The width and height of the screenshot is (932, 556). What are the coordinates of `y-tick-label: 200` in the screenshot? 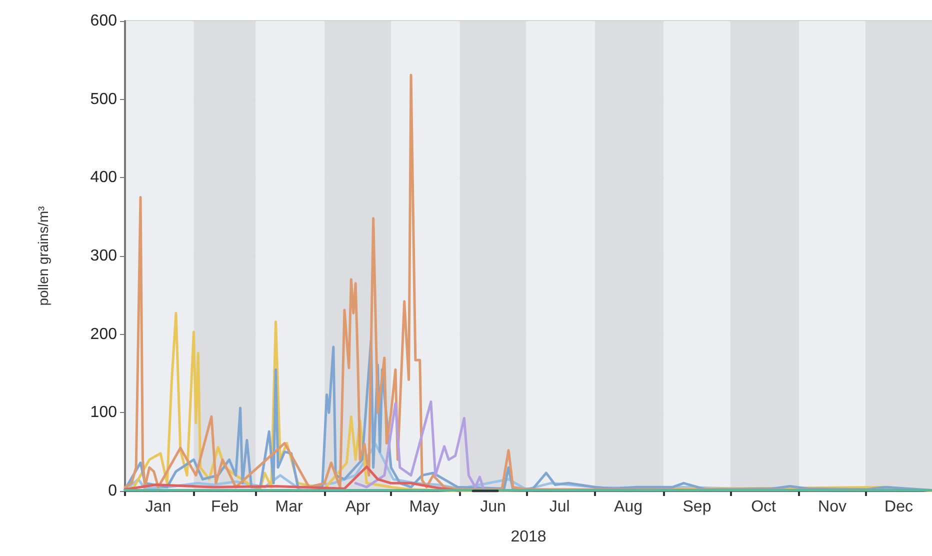 It's located at (104, 334).